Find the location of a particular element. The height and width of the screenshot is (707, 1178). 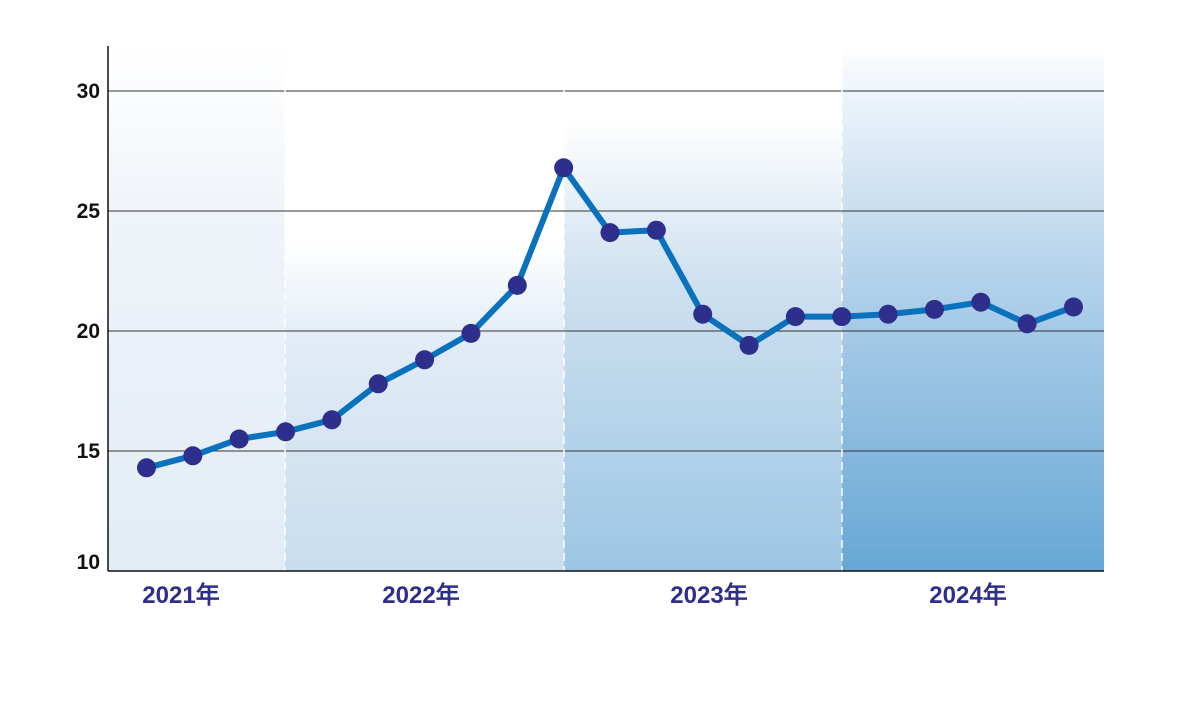

y-tick-label: 15 is located at coordinates (89, 451).